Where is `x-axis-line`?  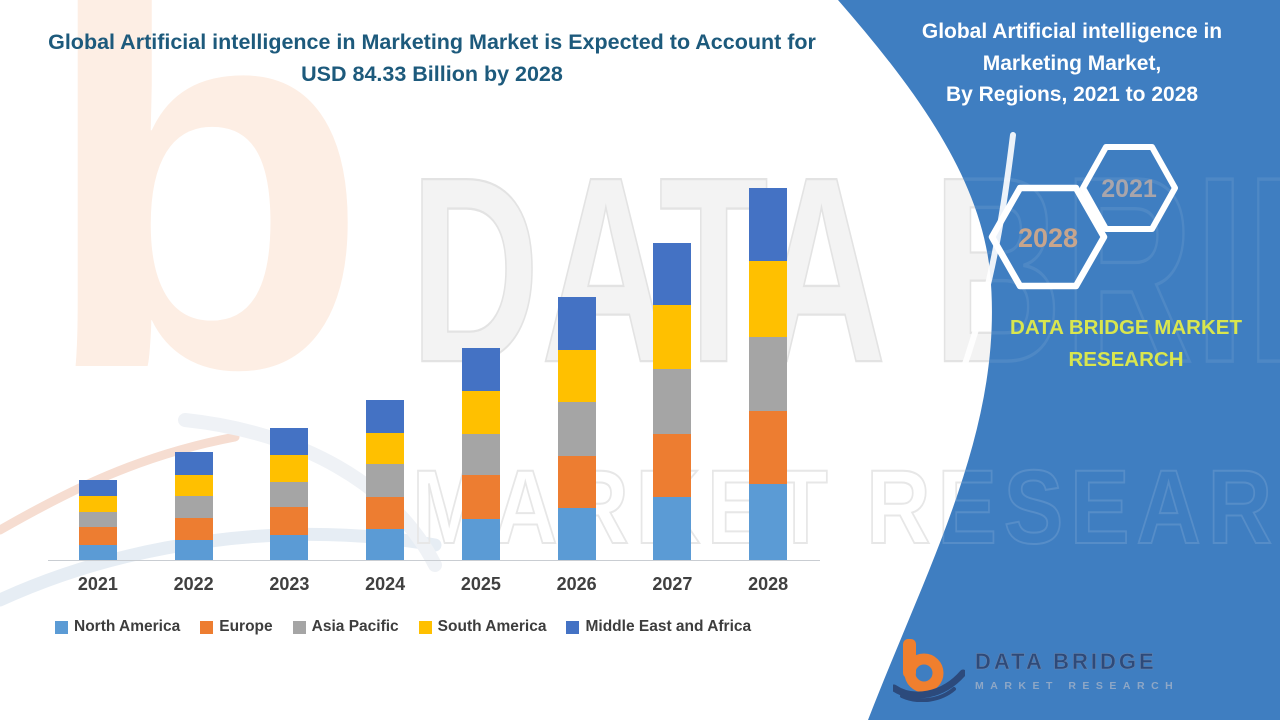 x-axis-line is located at coordinates (434, 560).